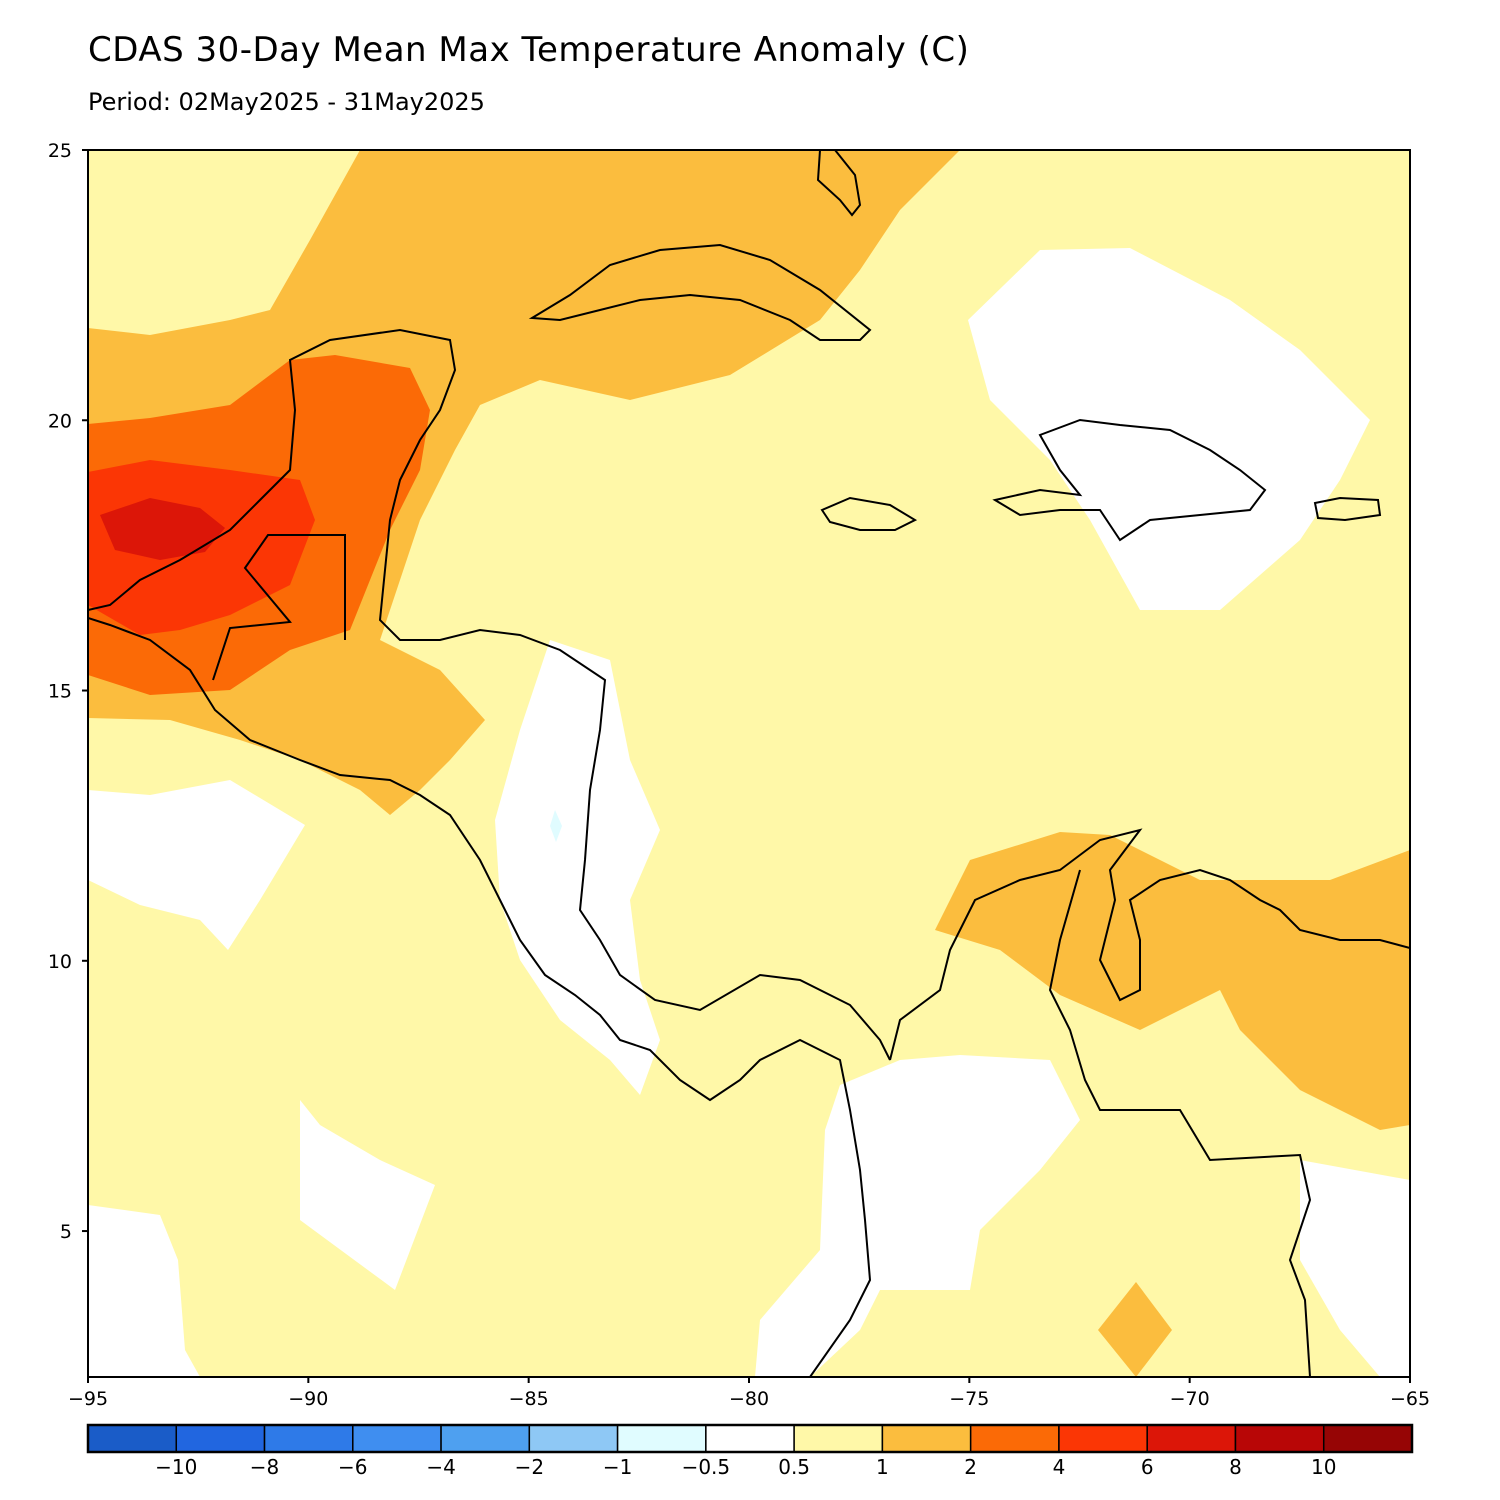 This screenshot has width=1500, height=1500. What do you see at coordinates (279, 607) in the screenshot?
I see `border-guatemala` at bounding box center [279, 607].